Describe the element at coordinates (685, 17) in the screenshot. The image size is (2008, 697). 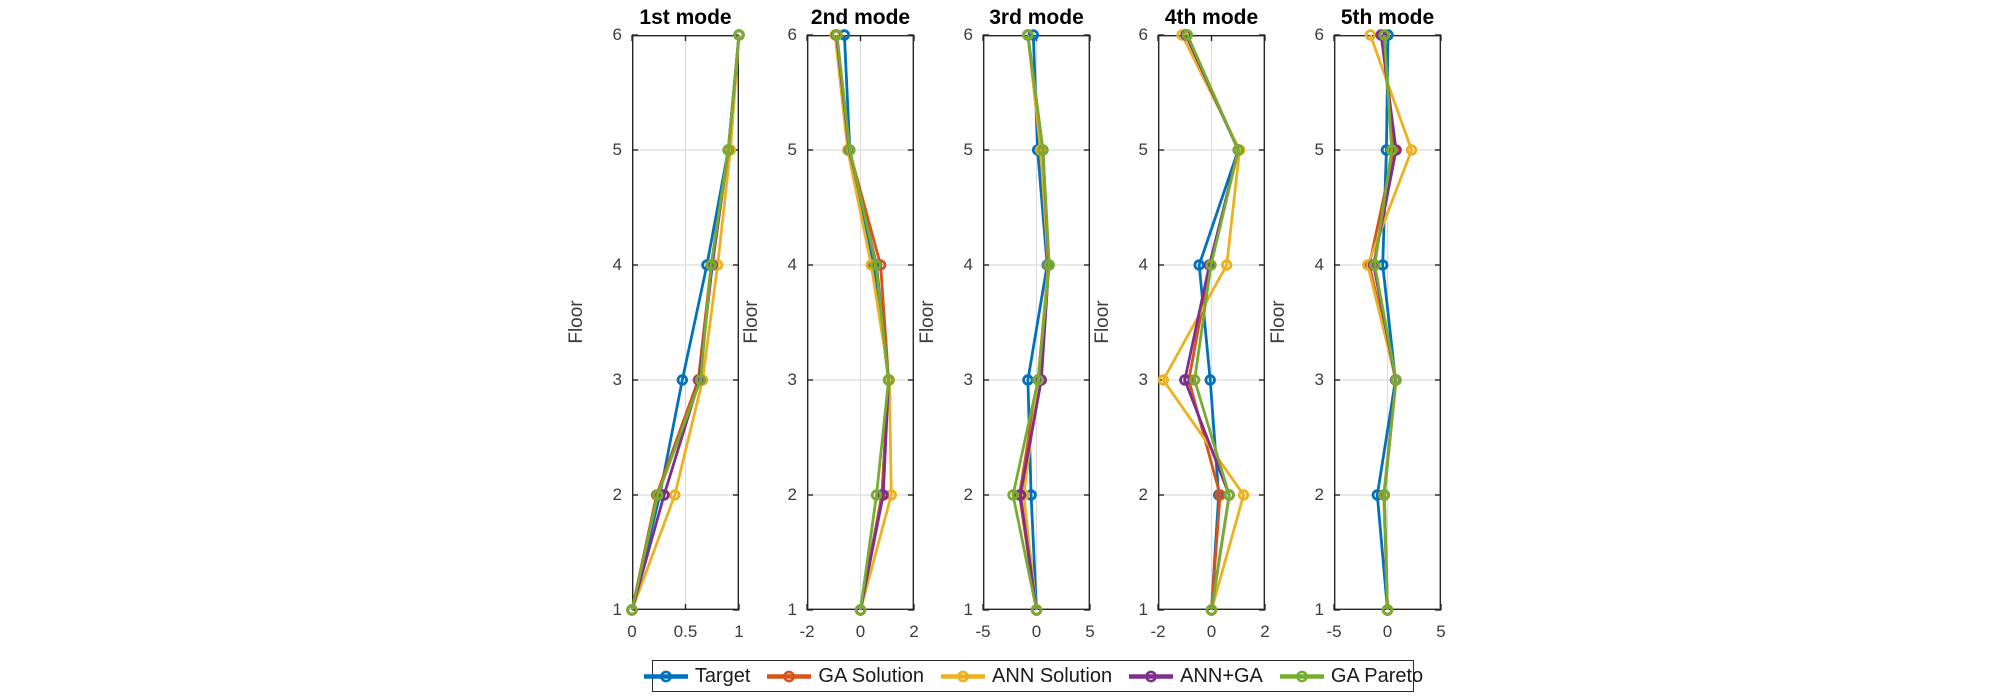
I see `subplot-title: 1st mode` at that location.